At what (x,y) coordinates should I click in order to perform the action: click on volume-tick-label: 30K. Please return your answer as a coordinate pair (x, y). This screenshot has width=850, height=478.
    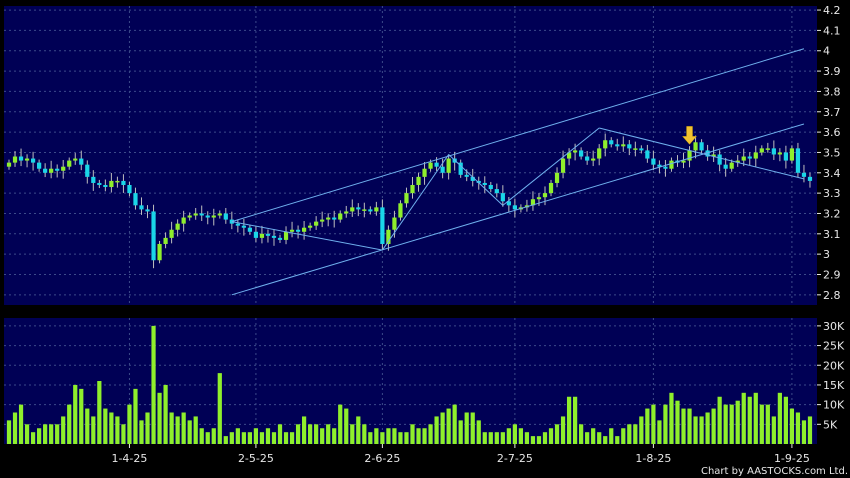
    Looking at the image, I should click on (834, 326).